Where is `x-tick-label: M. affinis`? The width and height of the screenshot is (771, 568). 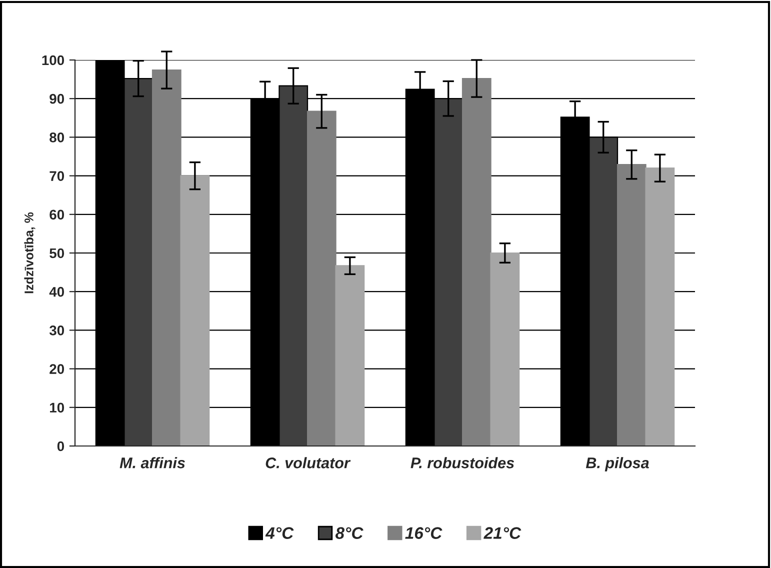 x-tick-label: M. affinis is located at coordinates (152, 462).